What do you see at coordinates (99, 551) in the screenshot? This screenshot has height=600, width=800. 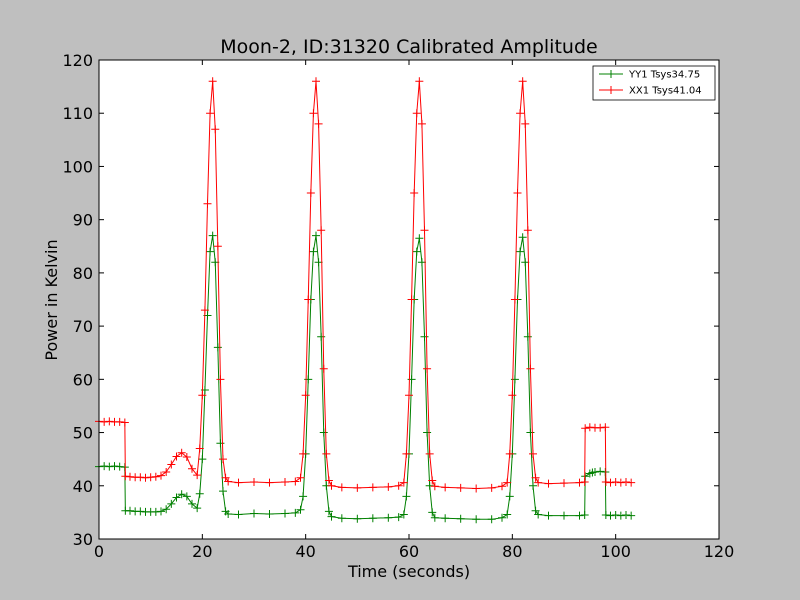 I see `x-tick-label: 0` at bounding box center [99, 551].